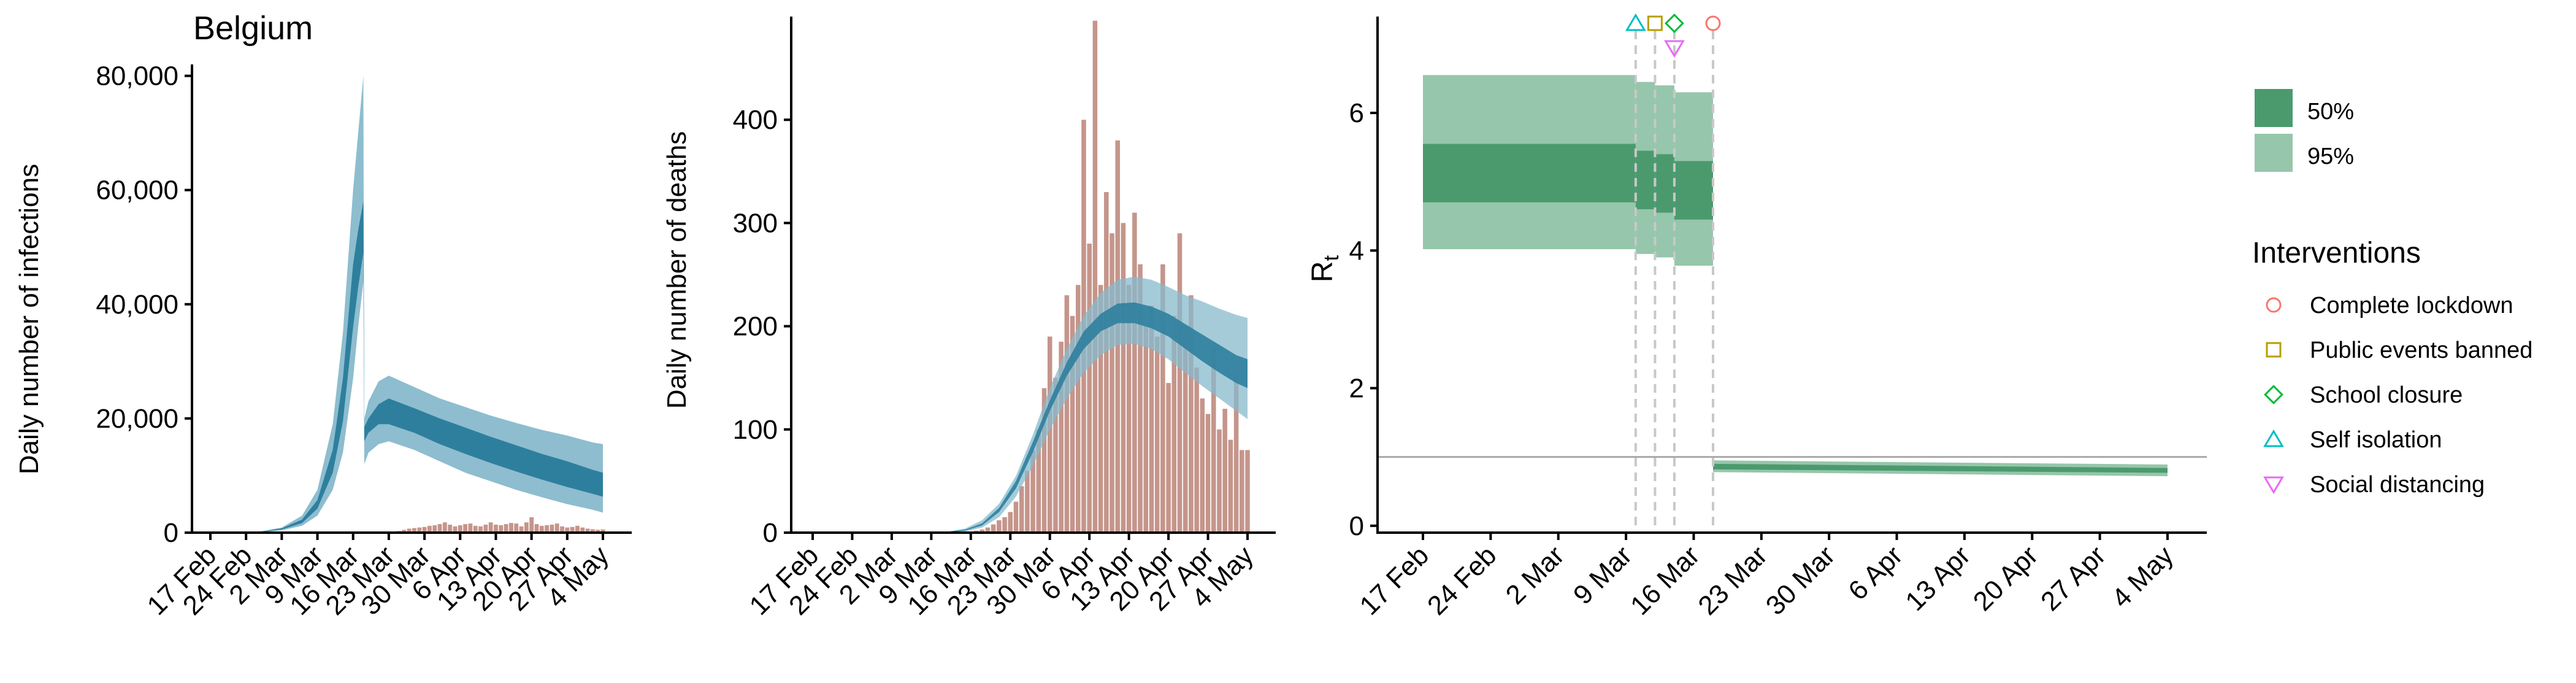 The height and width of the screenshot is (683, 2576). I want to click on legend-marker-triangle-up, so click(2273, 438).